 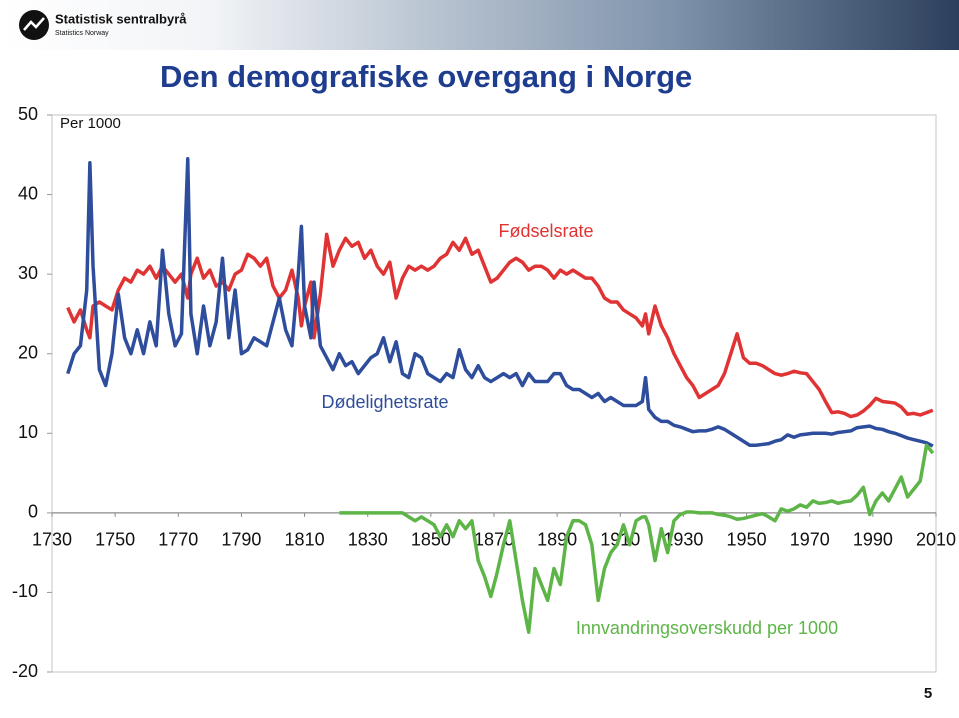 I want to click on y-tick-label: 40, so click(x=28, y=193).